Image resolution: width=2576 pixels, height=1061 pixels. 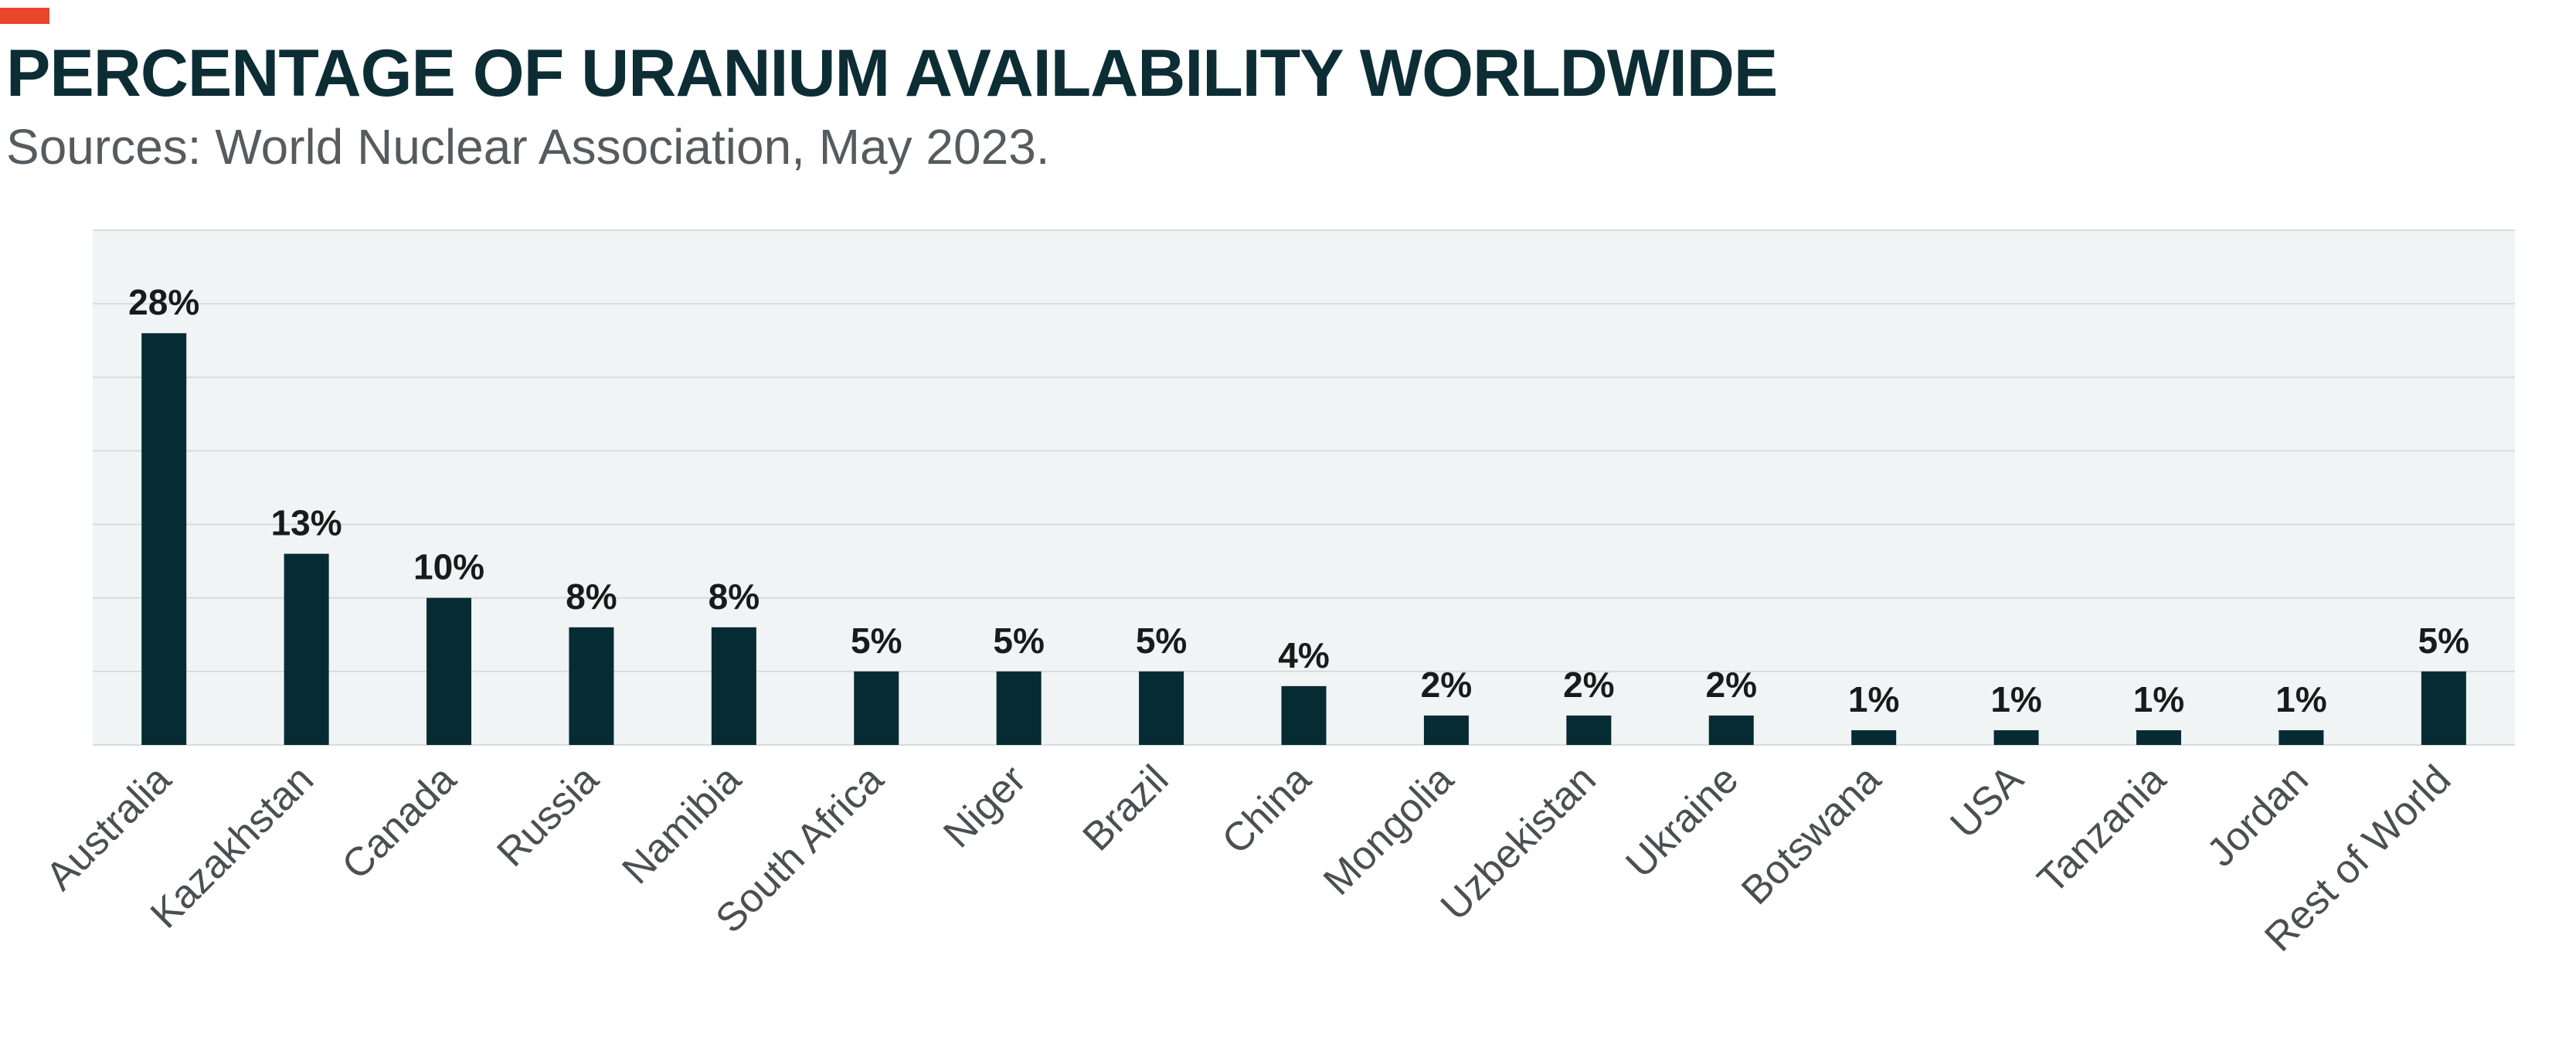 I want to click on bar-niger, so click(x=1019, y=708).